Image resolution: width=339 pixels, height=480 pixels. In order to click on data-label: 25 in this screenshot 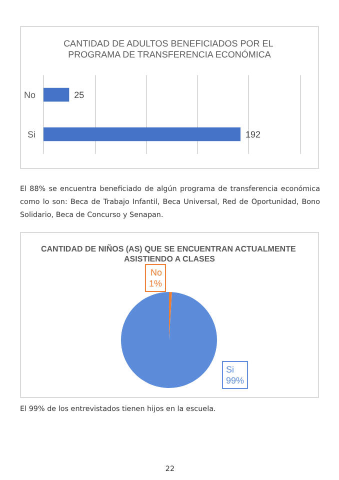, I will do `click(79, 95)`.